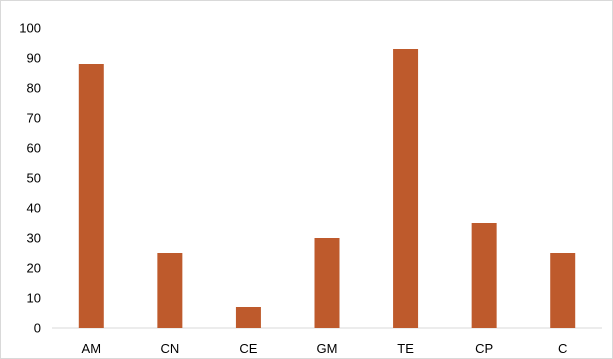  Describe the element at coordinates (34, 58) in the screenshot. I see `y-tick-label-90: 90` at that location.